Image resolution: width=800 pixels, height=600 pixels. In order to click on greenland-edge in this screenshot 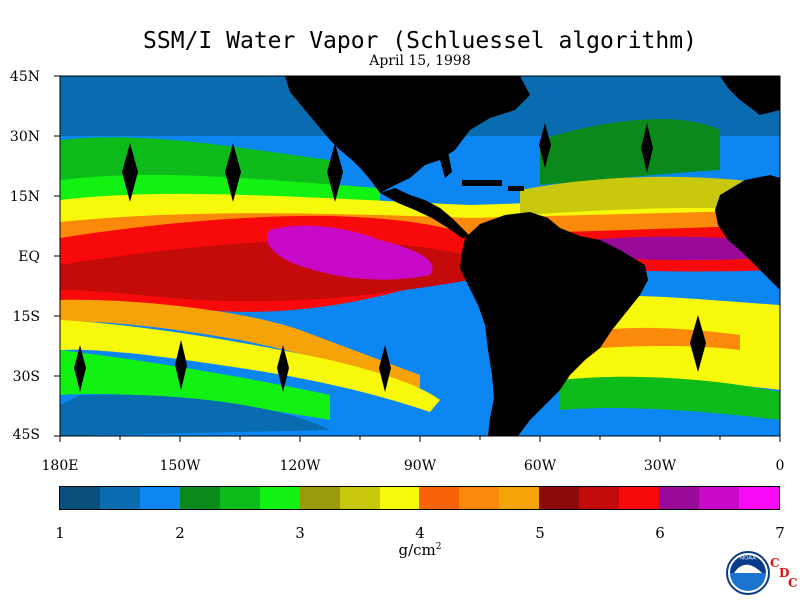, I will do `click(750, 95)`.